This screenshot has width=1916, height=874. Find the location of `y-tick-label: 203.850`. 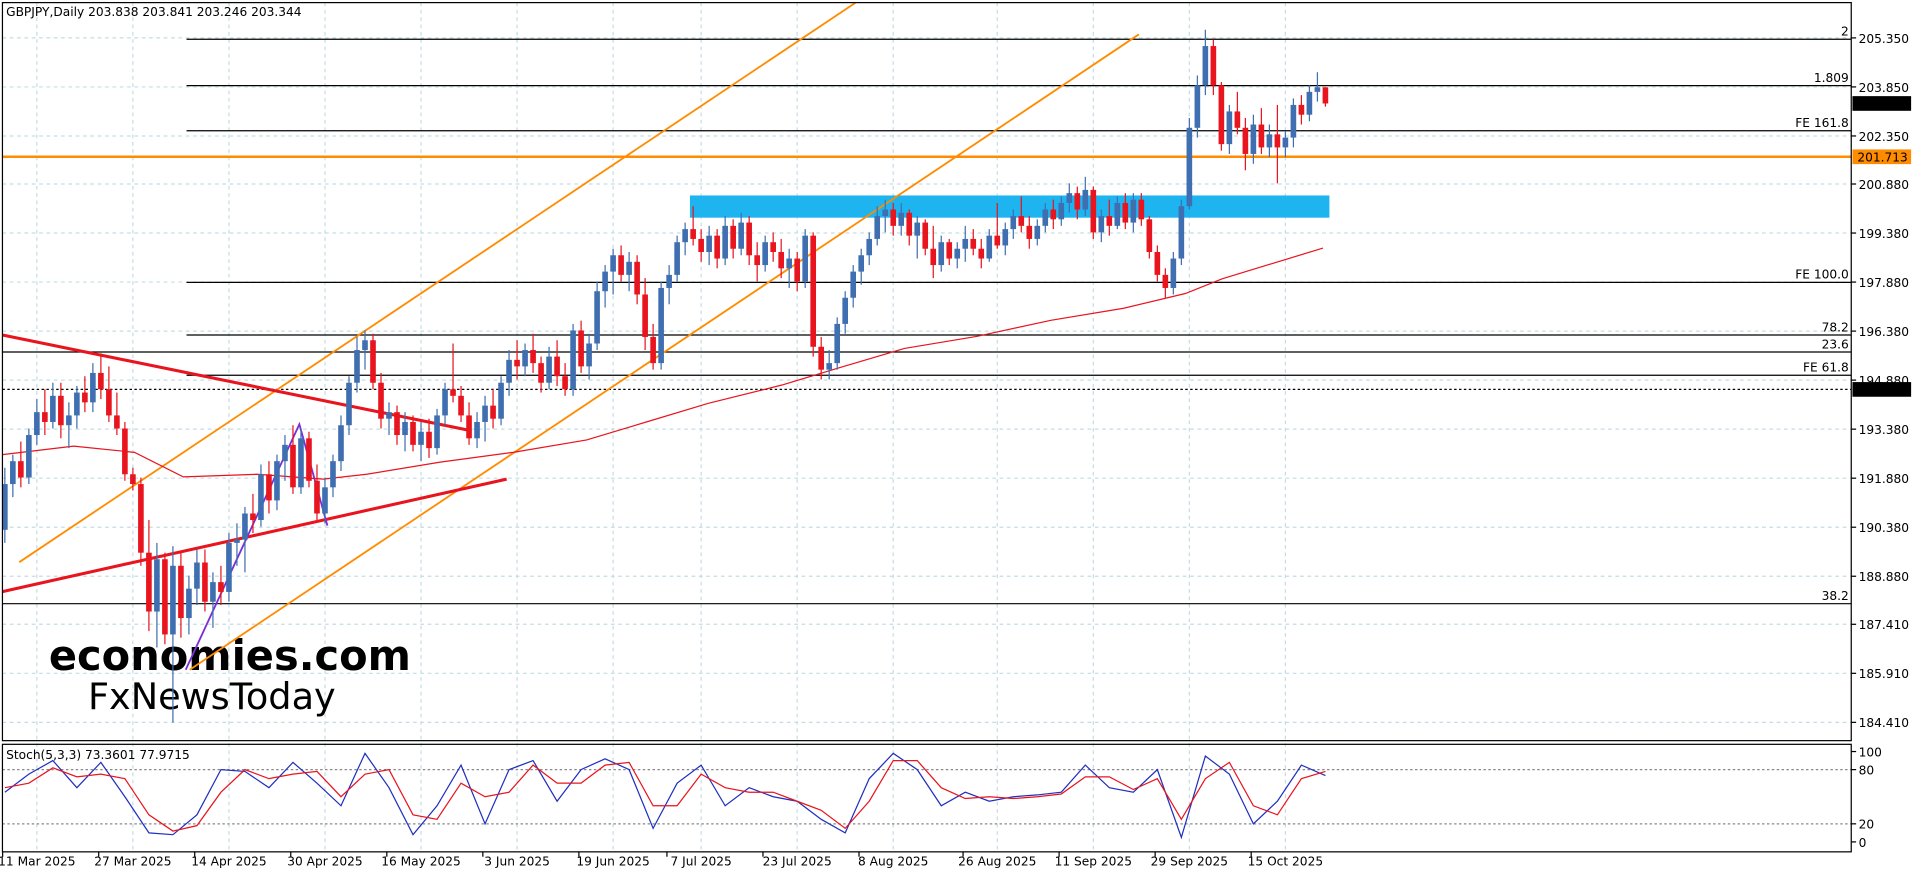

y-tick-label: 203.850 is located at coordinates (1884, 88).